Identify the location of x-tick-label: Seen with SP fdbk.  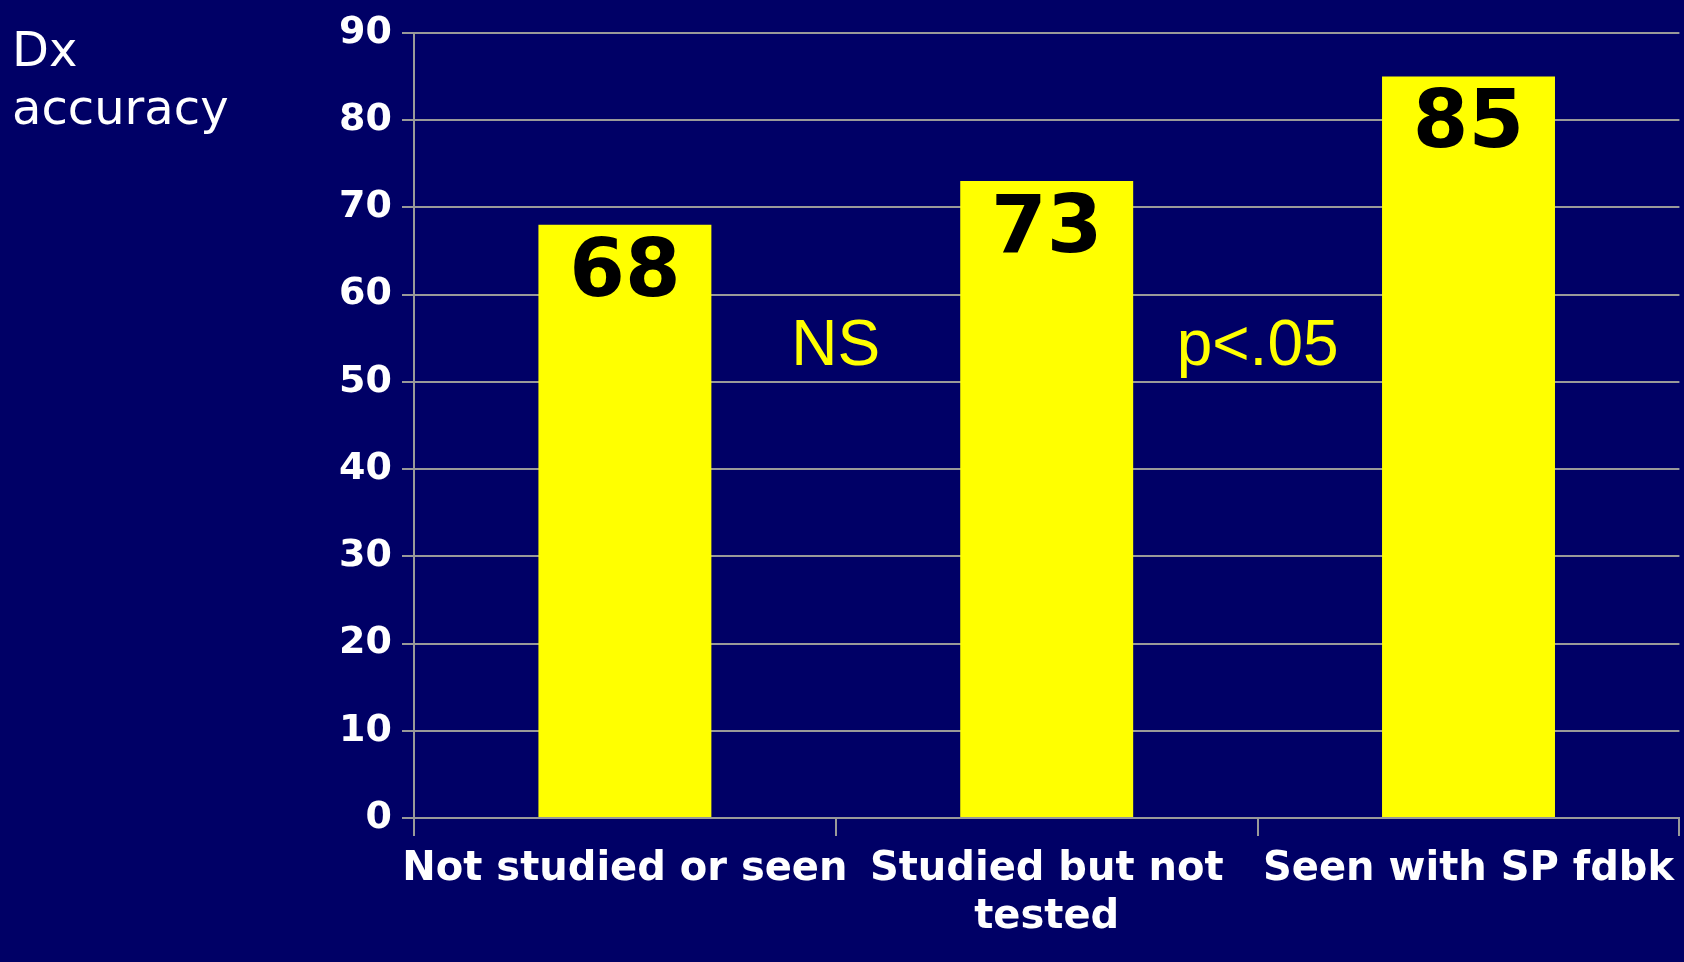
(1469, 866).